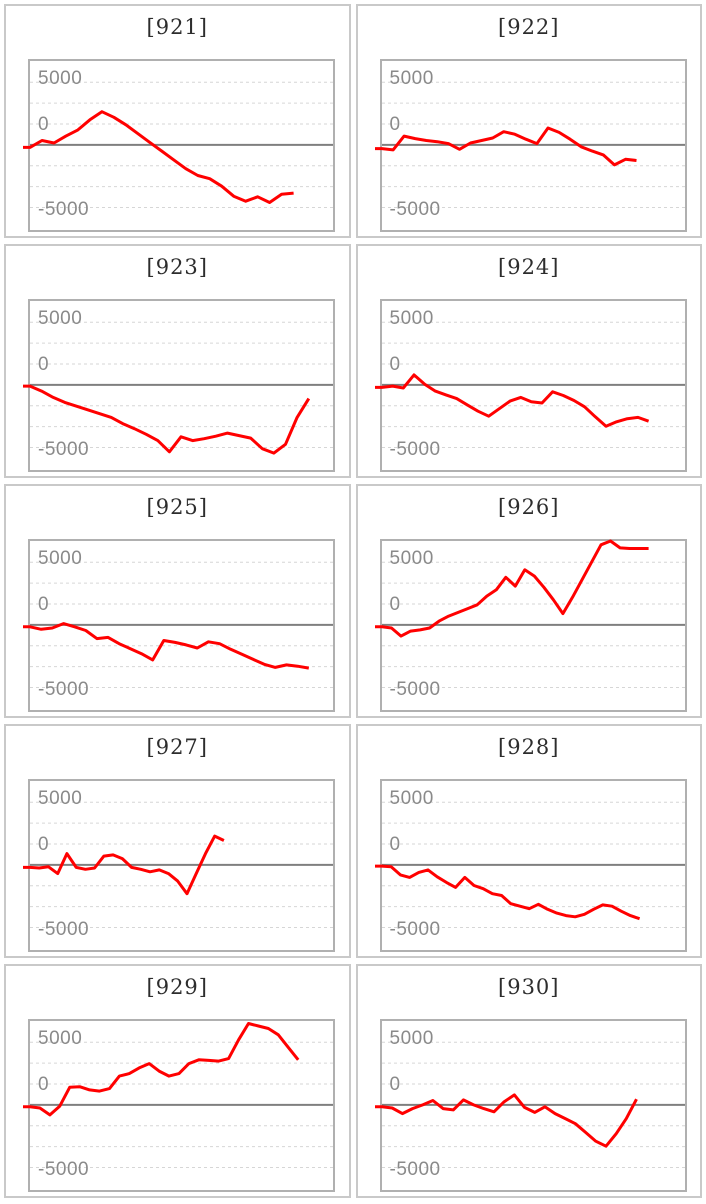 This screenshot has width=706, height=1204. I want to click on chart-card: [927] 5000 0 -5000, so click(177, 841).